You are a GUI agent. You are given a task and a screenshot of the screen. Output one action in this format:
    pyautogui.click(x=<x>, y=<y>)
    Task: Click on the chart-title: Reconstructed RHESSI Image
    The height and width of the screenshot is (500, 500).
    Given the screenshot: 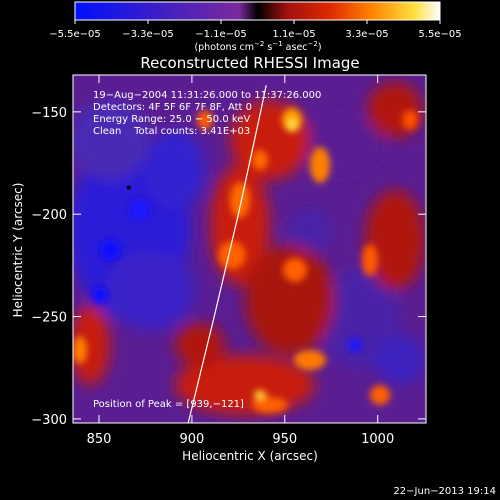 What is the action you would take?
    pyautogui.click(x=249, y=63)
    